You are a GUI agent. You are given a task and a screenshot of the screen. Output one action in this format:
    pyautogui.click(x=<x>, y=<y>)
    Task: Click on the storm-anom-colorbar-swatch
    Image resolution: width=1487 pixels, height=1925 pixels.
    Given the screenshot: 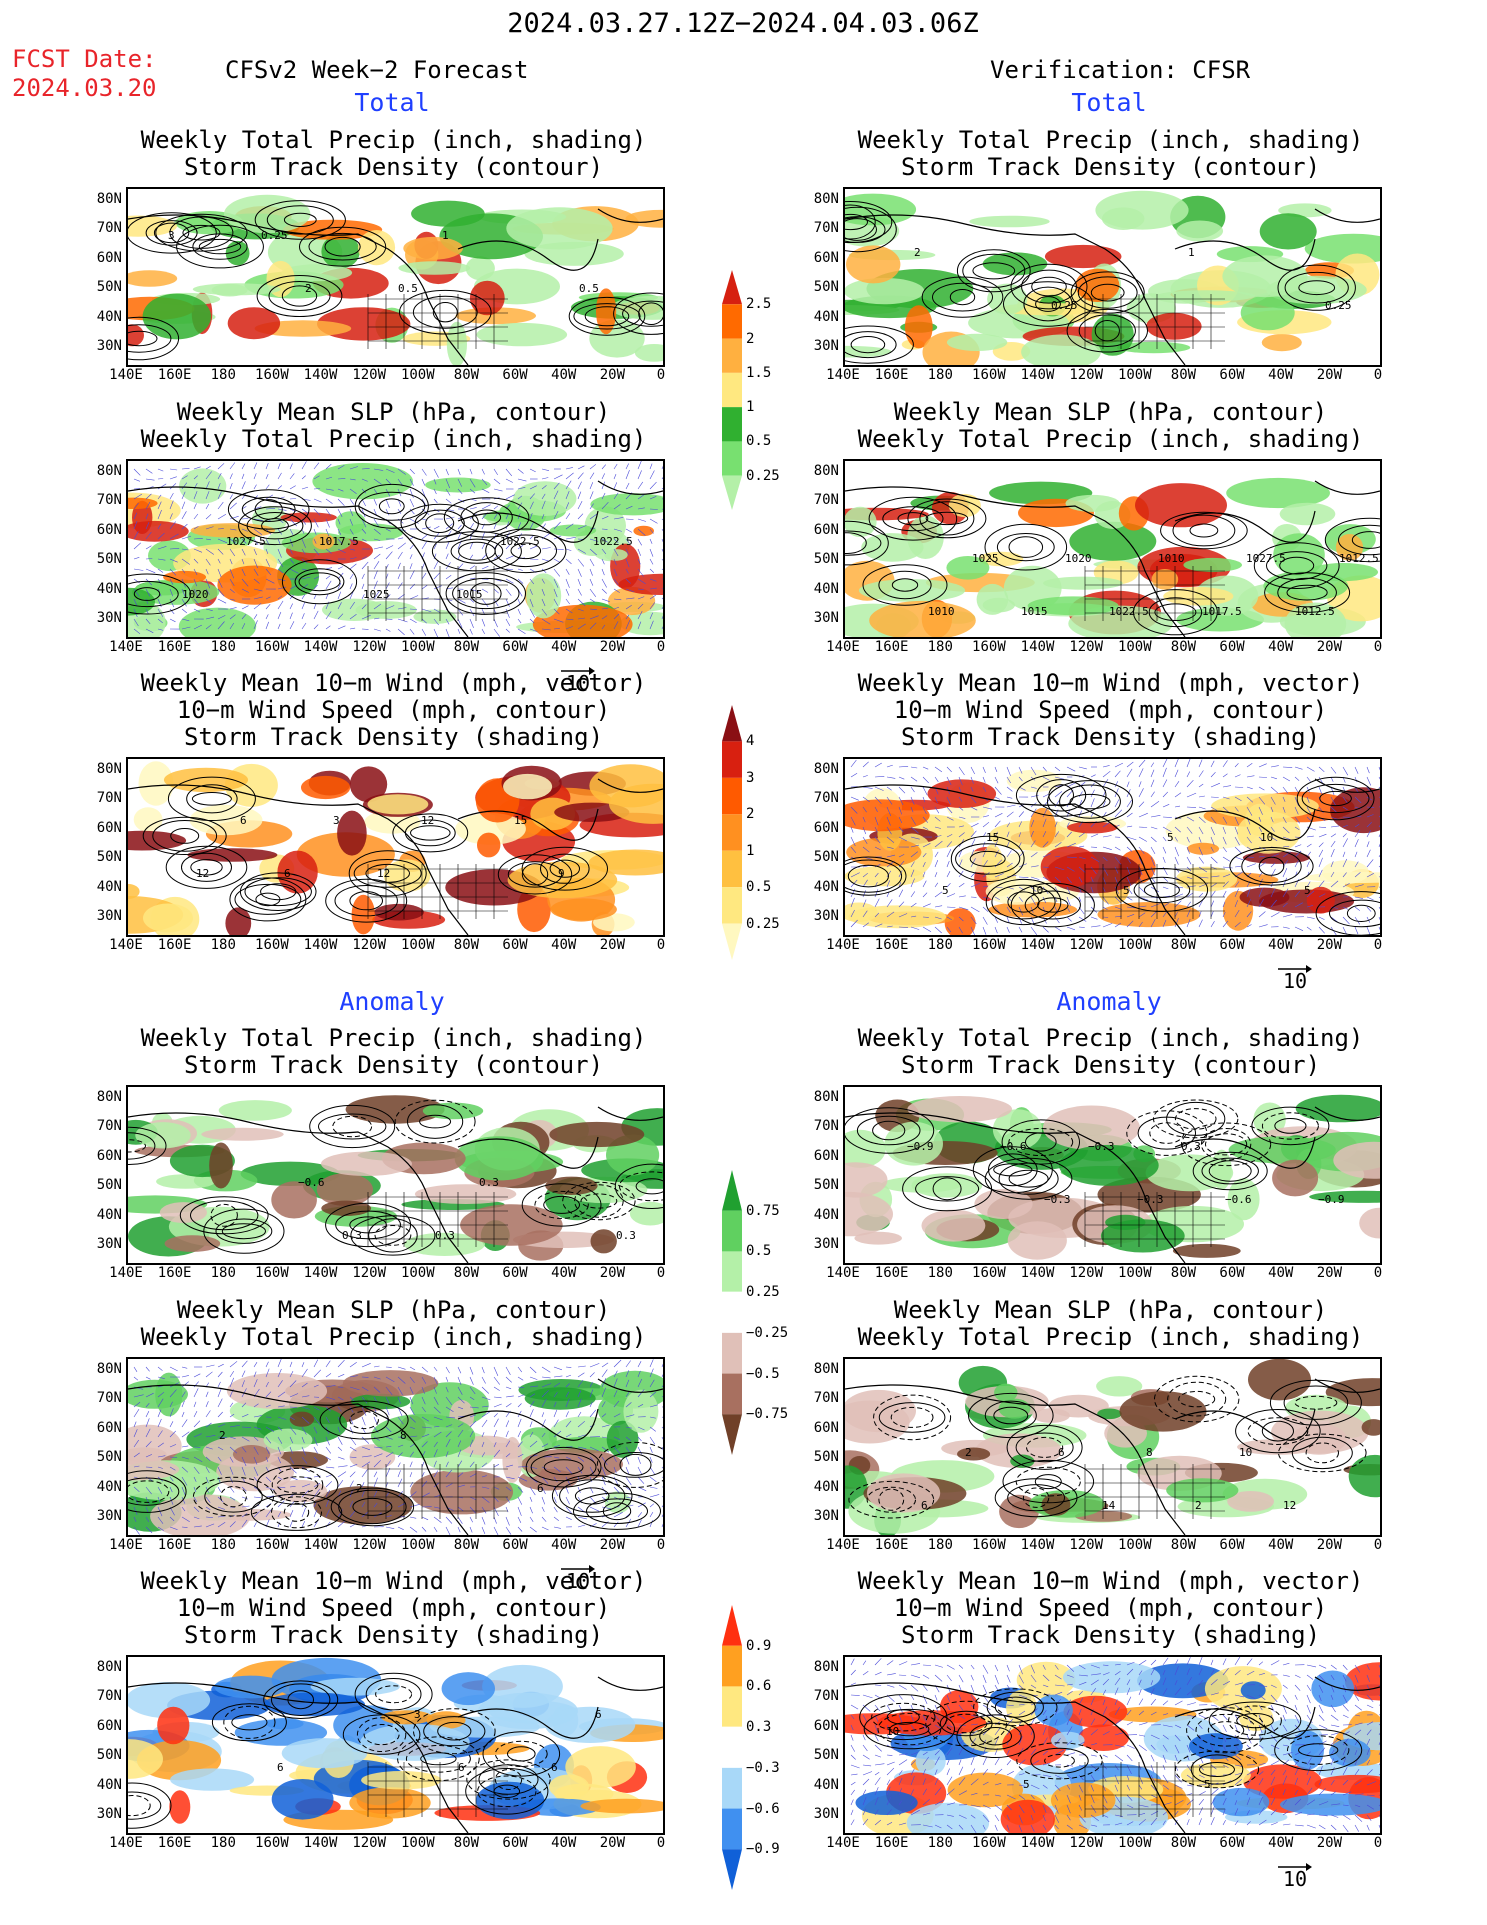 What is the action you would take?
    pyautogui.click(x=732, y=1707)
    